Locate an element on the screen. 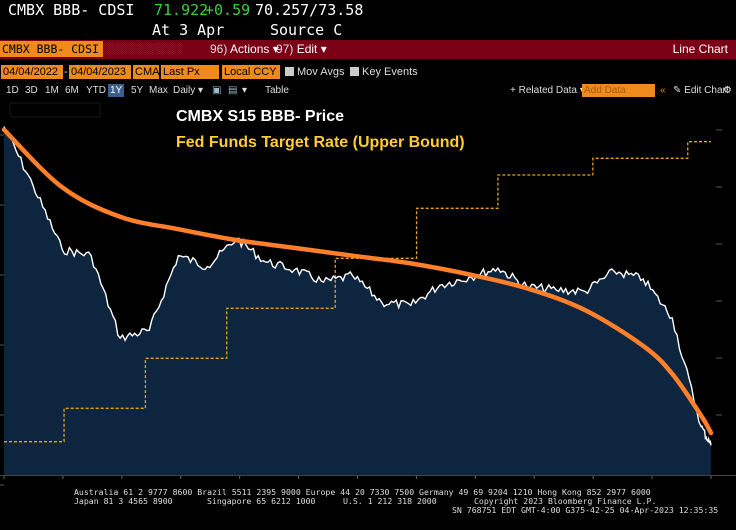 The width and height of the screenshot is (736, 530). mini-legend is located at coordinates (55, 110).